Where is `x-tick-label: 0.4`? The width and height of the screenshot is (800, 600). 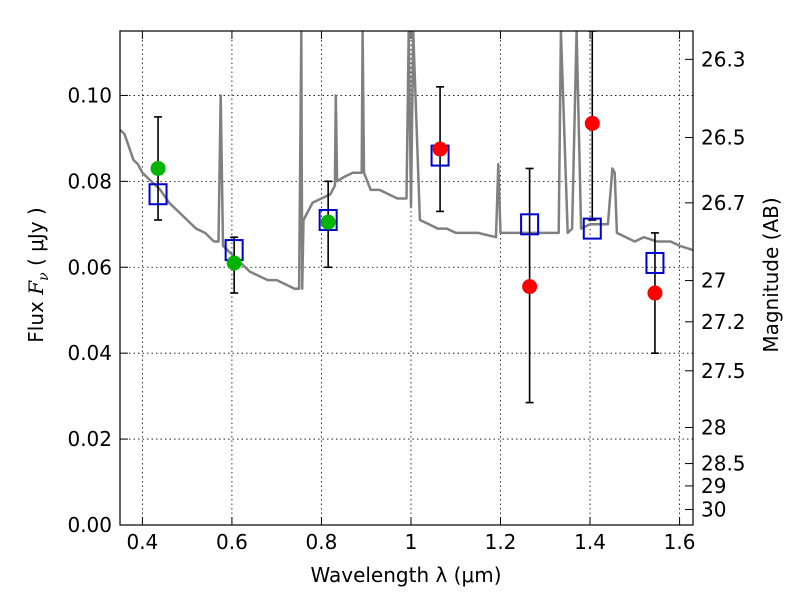 x-tick-label: 0.4 is located at coordinates (142, 542).